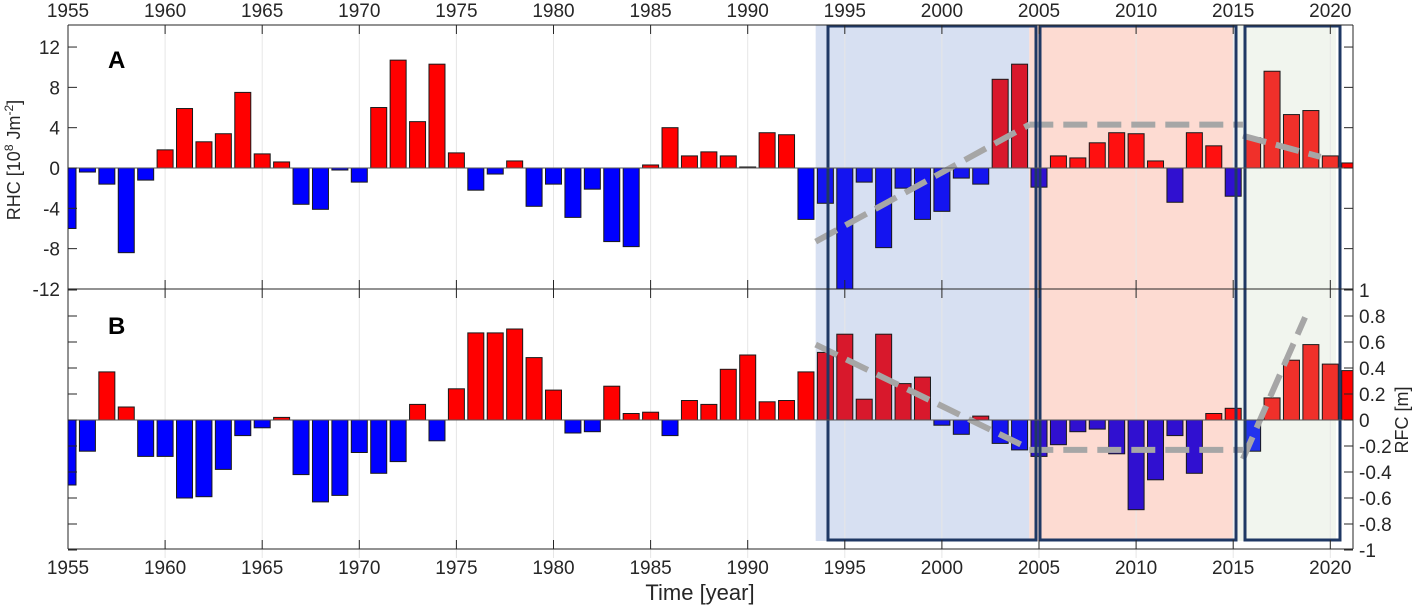  What do you see at coordinates (359, 568) in the screenshot?
I see `x-tick-label-bottom: 1970` at bounding box center [359, 568].